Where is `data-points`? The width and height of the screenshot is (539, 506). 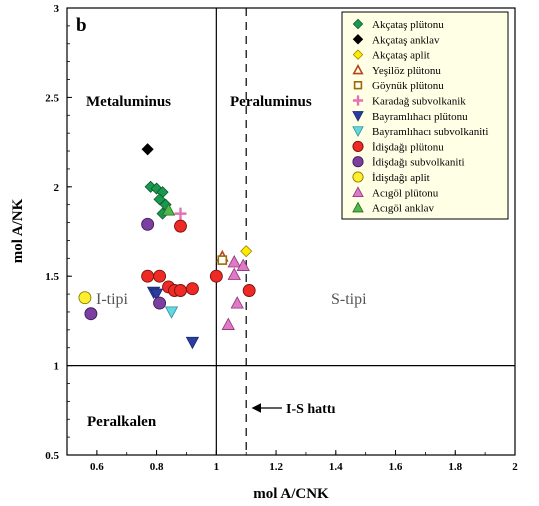
data-points is located at coordinates (167, 246).